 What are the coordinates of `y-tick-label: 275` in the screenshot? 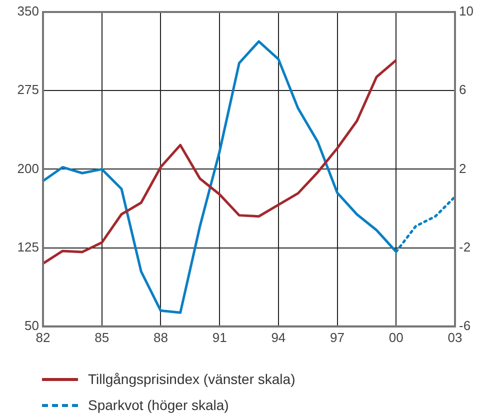 It's located at (28, 90).